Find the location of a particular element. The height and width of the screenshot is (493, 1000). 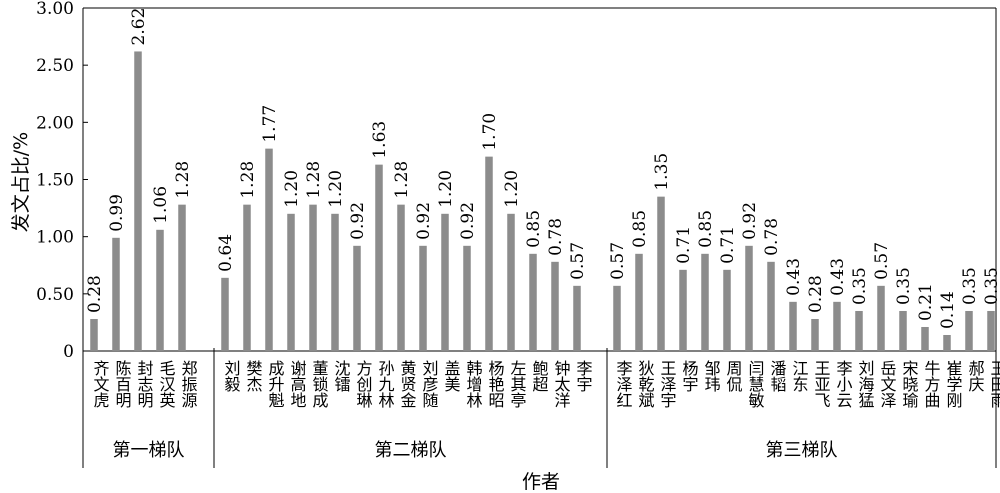

data-label: 1.77 is located at coordinates (270, 124).